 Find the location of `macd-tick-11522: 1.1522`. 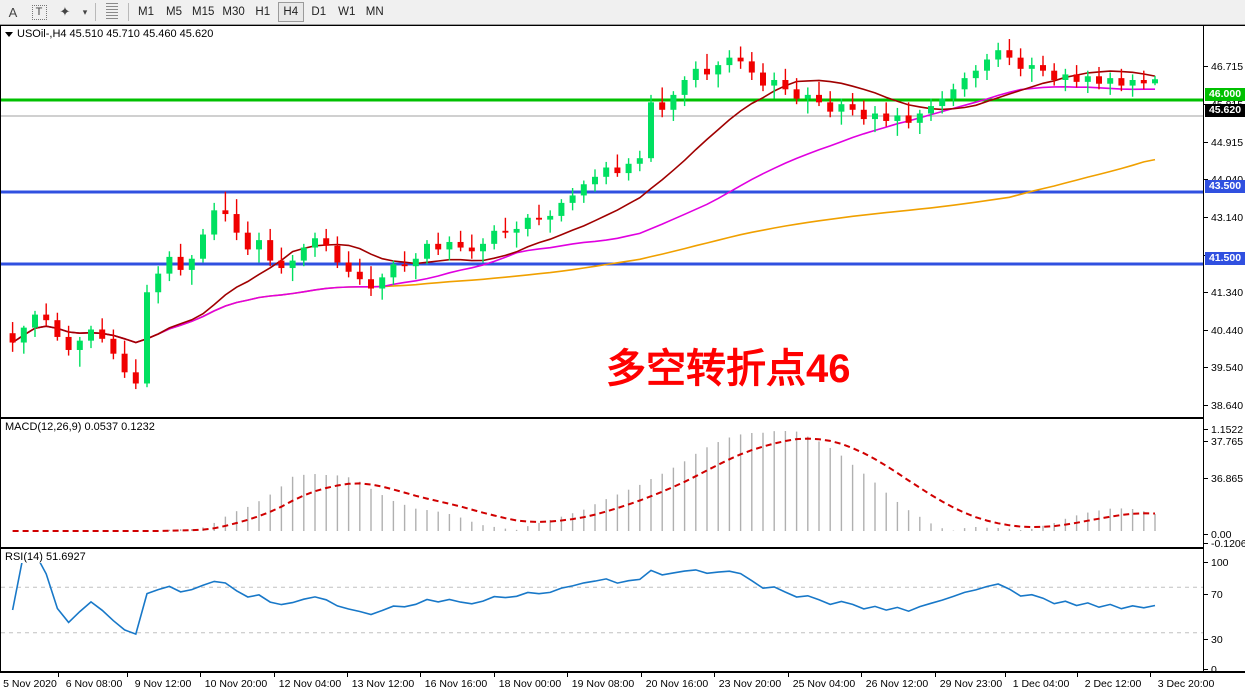

macd-tick-11522: 1.1522 is located at coordinates (1224, 430).